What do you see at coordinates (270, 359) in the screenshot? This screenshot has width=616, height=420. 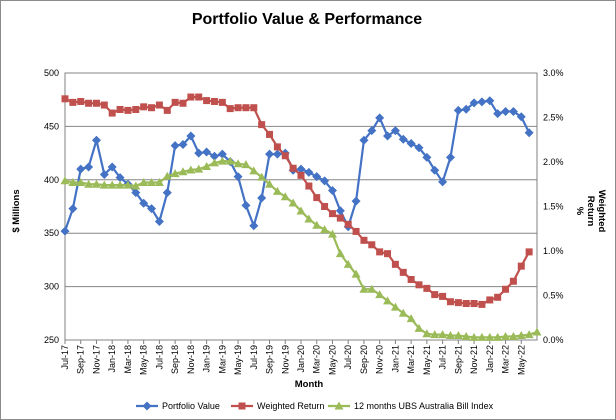 I see `x-tick-label: Sep-19` at bounding box center [270, 359].